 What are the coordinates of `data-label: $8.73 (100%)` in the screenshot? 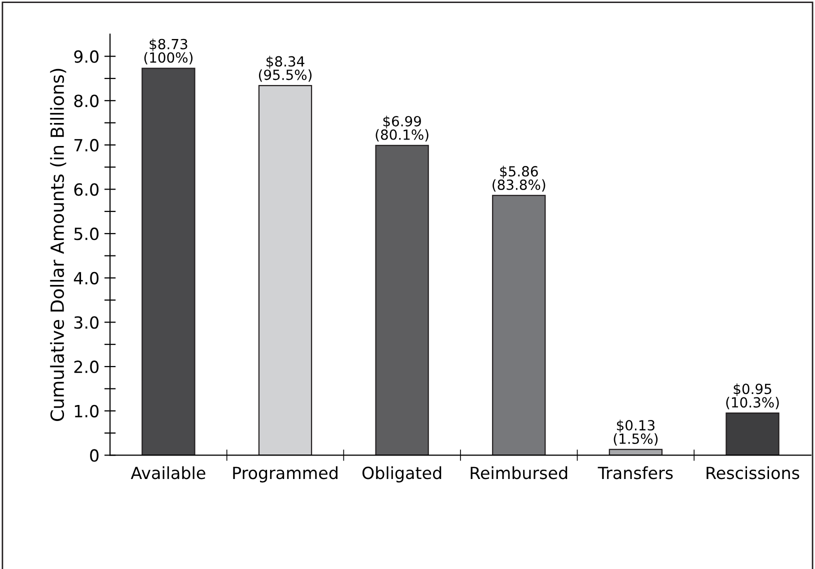 It's located at (168, 51).